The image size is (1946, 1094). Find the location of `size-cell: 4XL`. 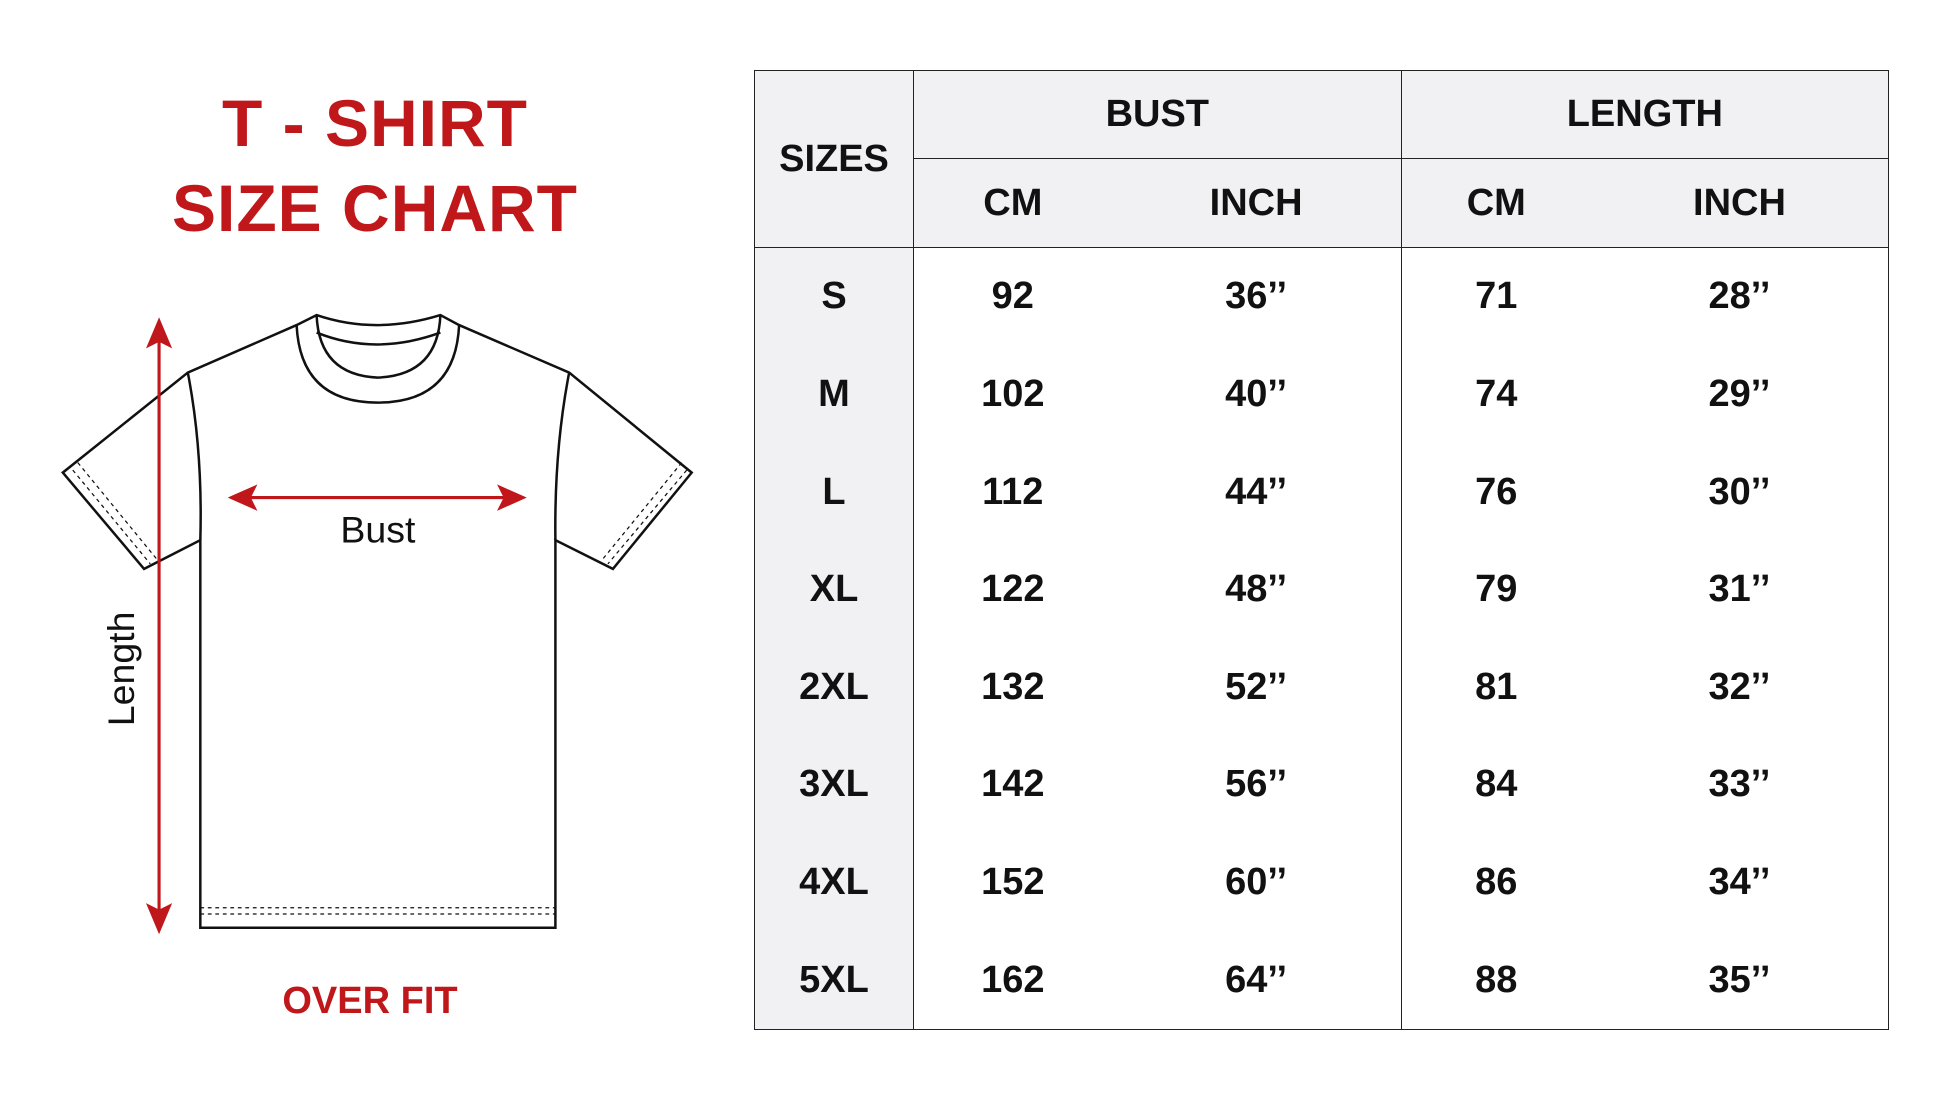

size-cell: 4XL is located at coordinates (834, 882).